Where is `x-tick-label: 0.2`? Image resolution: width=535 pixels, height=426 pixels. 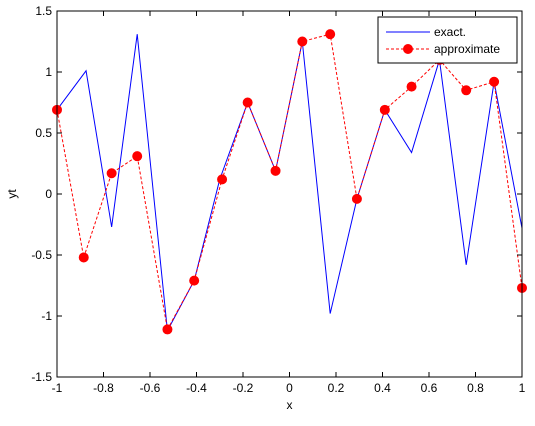 x-tick-label: 0.2 is located at coordinates (336, 388).